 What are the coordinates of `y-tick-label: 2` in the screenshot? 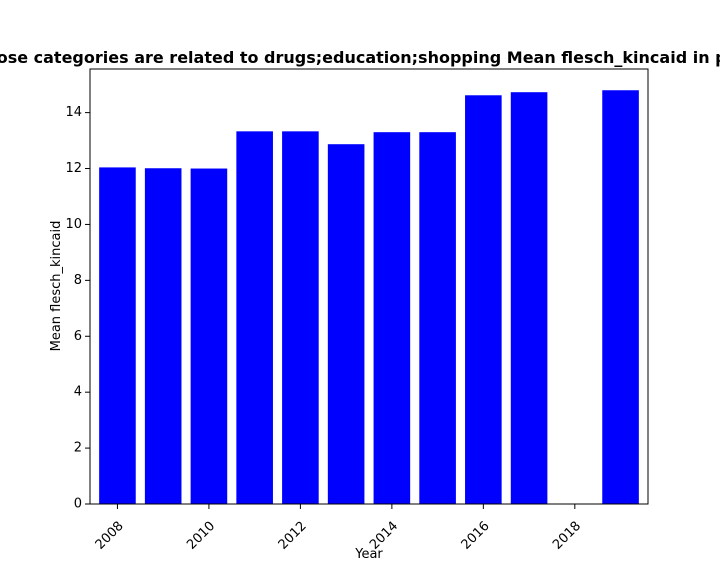 It's located at (78, 448).